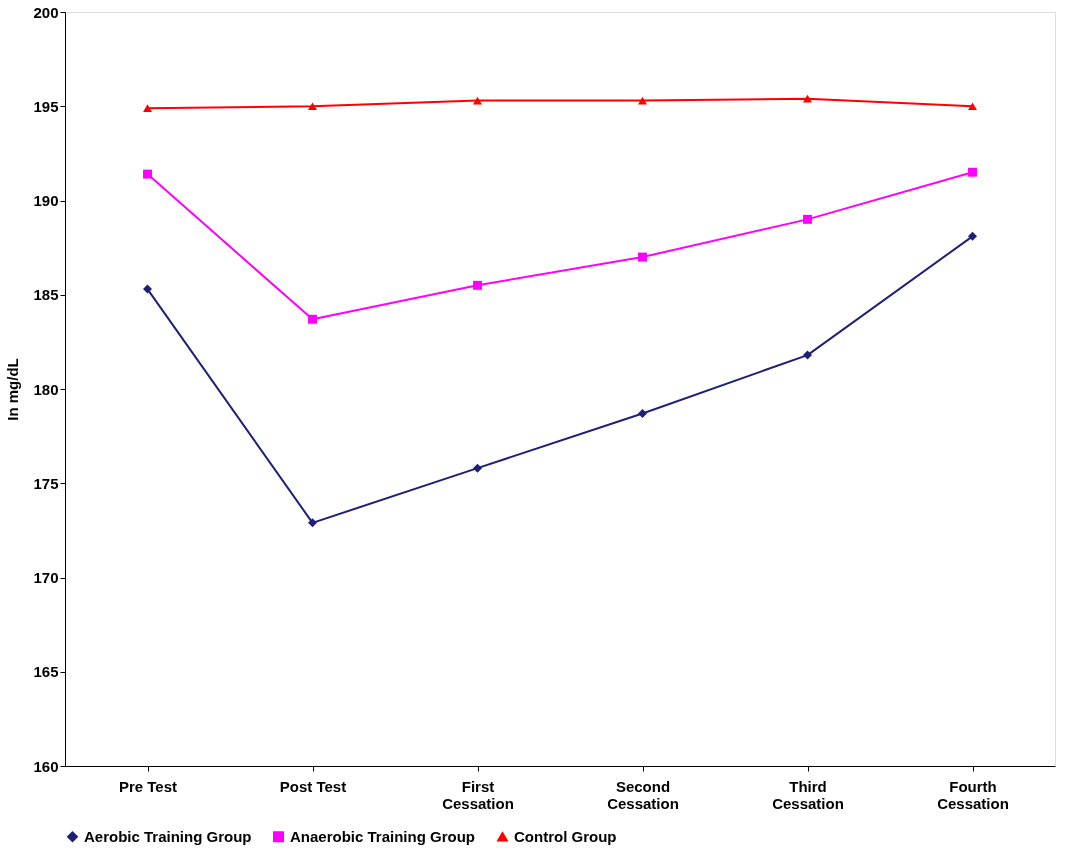  Describe the element at coordinates (46, 295) in the screenshot. I see `y-tick-label: 185` at that location.